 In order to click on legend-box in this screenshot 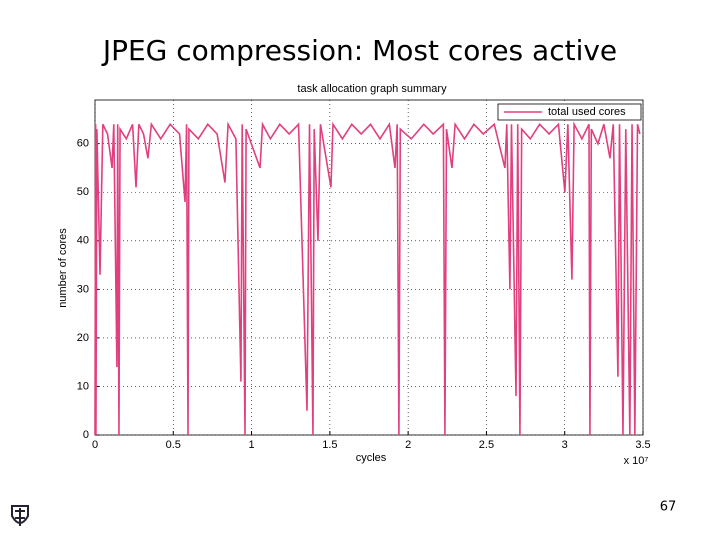, I will do `click(569, 112)`.